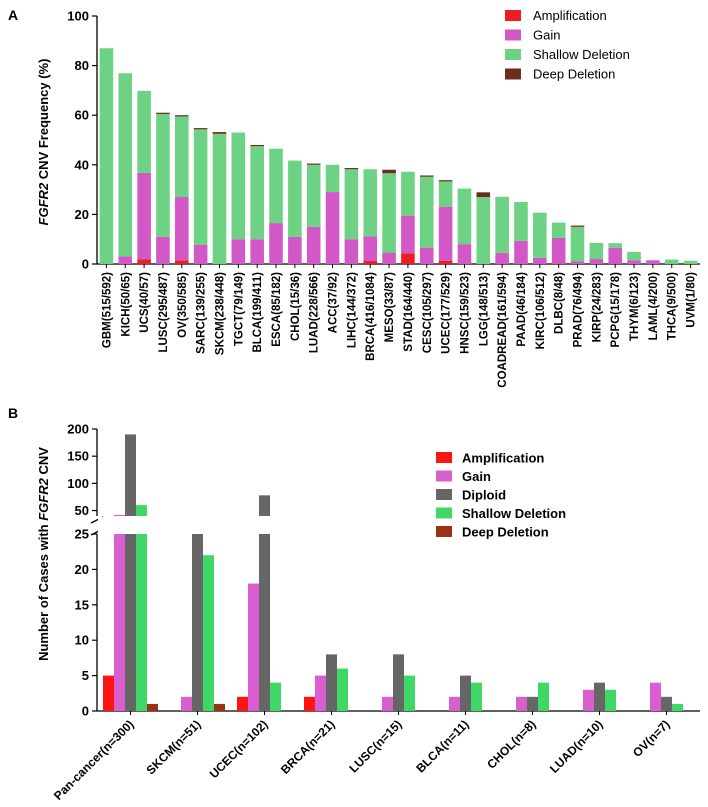  I want to click on panel-b-y-label-gene: FGFR2, so click(43, 498).